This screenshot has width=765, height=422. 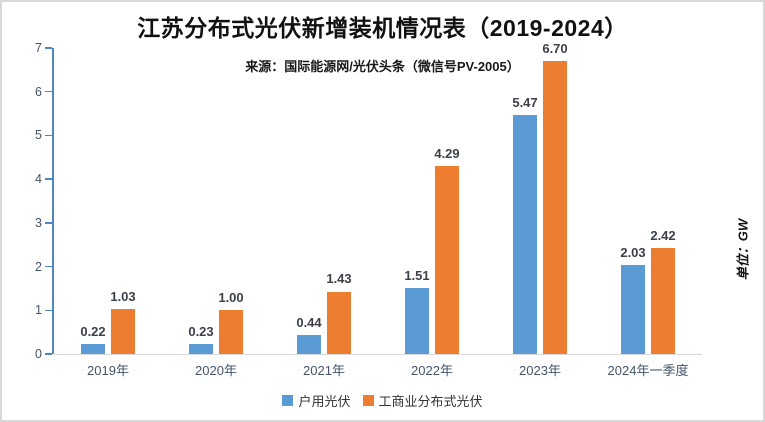 What do you see at coordinates (324, 370) in the screenshot?
I see `x-axis-label: 2021年` at bounding box center [324, 370].